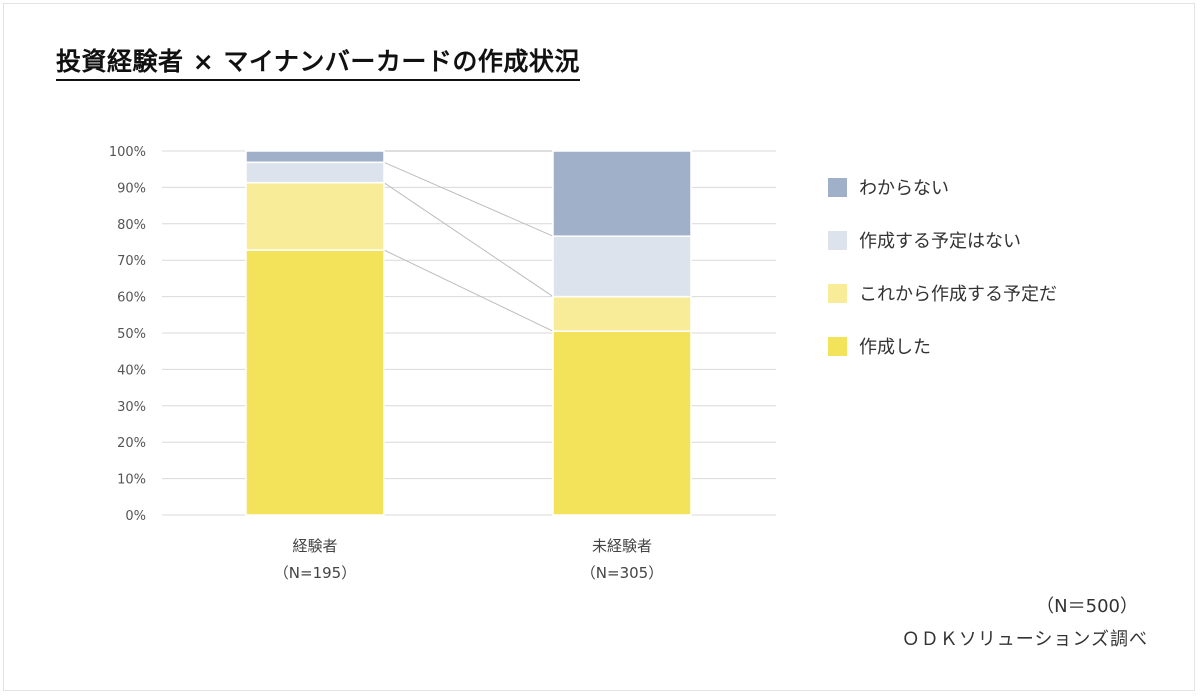  I want to click on y-tick-label: 50%, so click(131, 334).